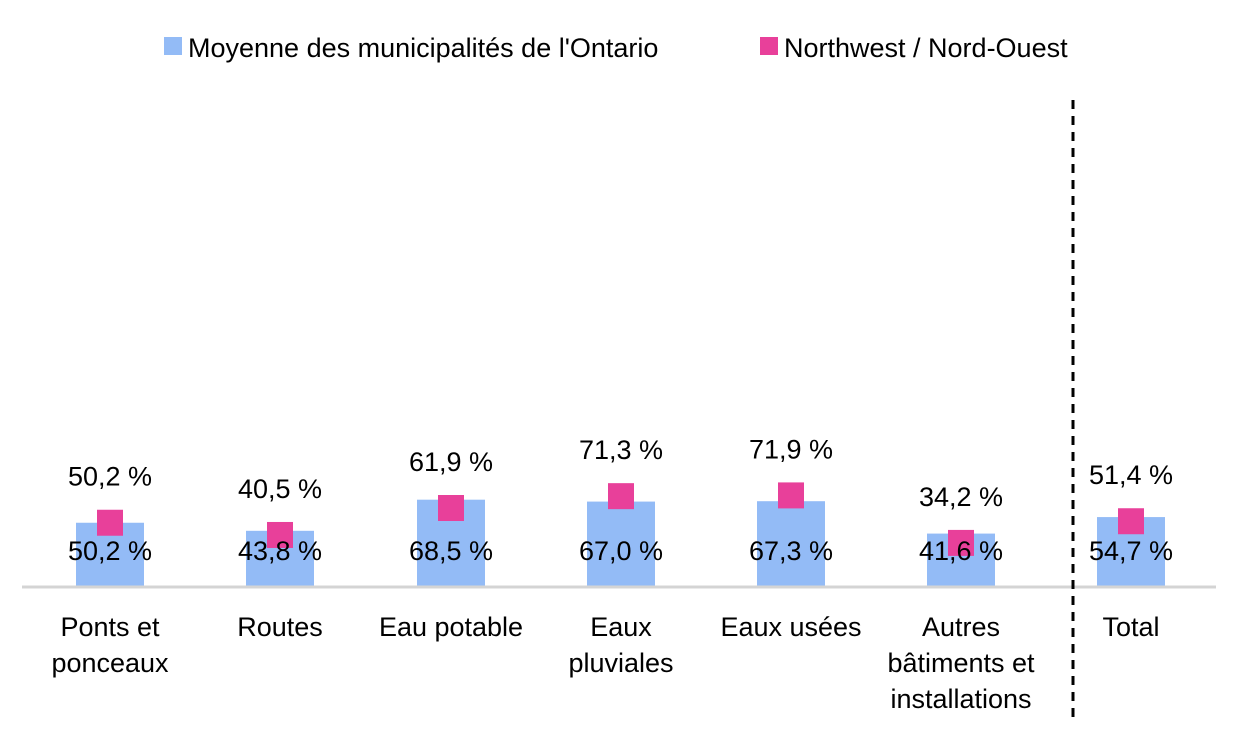  Describe the element at coordinates (961, 663) in the screenshot. I see `x-tick-label: Autres bâtiments et installations` at that location.